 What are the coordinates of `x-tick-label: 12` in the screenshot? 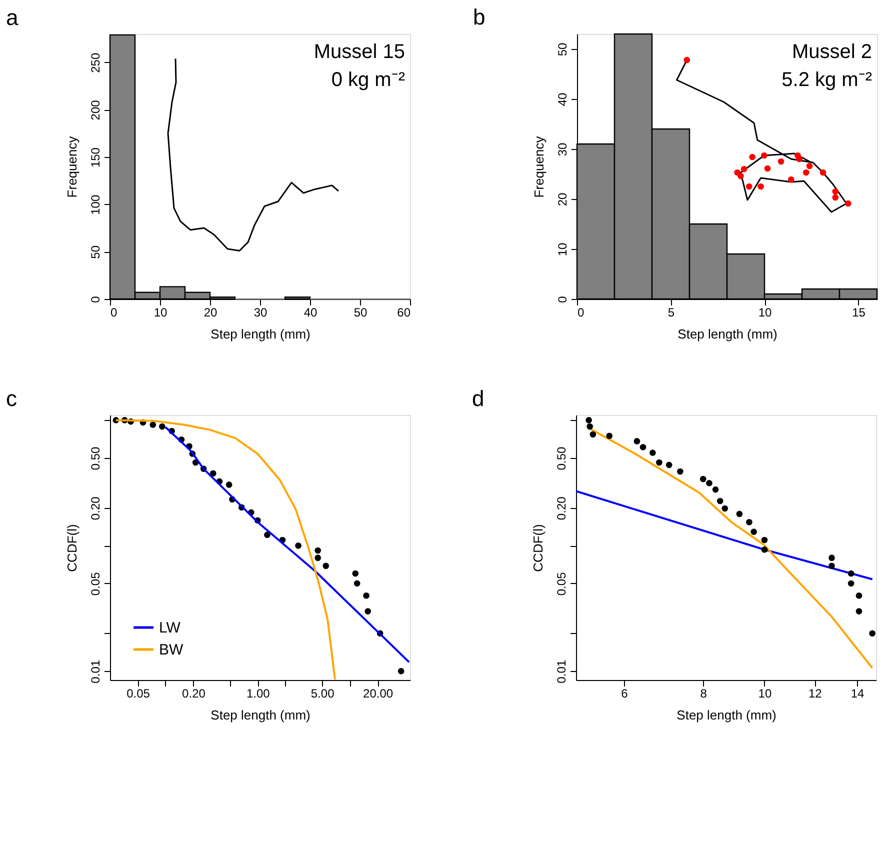 It's located at (815, 693).